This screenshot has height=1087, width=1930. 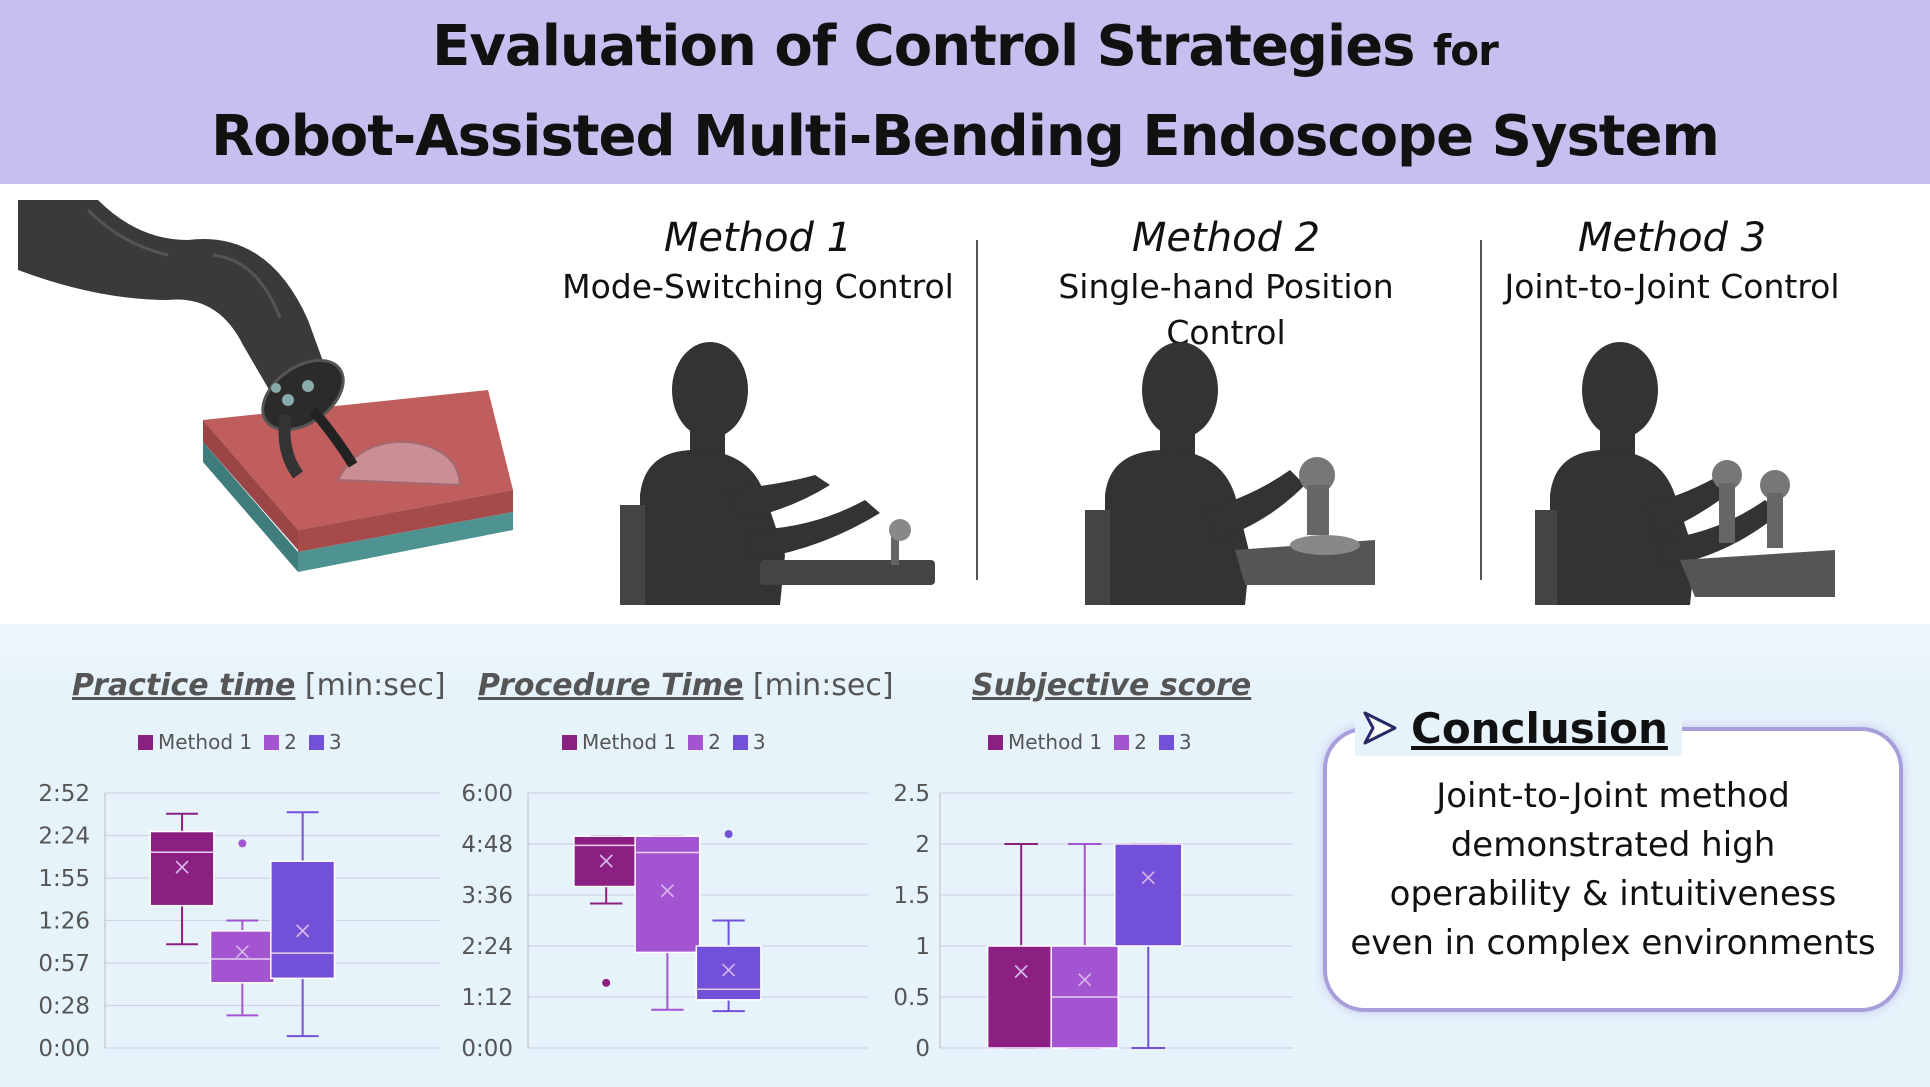 I want to click on title-for: for, so click(x=1466, y=50).